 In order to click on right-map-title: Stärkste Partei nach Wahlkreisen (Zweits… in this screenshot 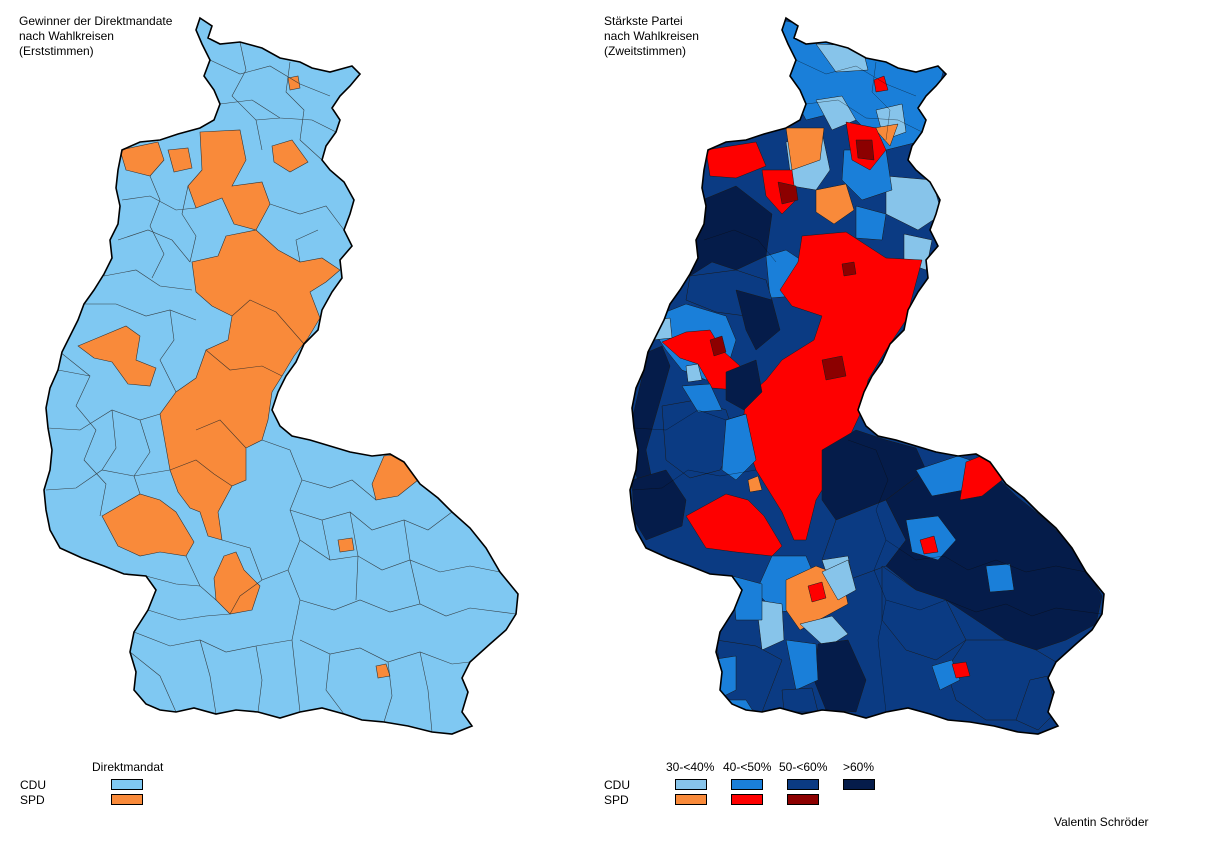, I will do `click(651, 36)`.